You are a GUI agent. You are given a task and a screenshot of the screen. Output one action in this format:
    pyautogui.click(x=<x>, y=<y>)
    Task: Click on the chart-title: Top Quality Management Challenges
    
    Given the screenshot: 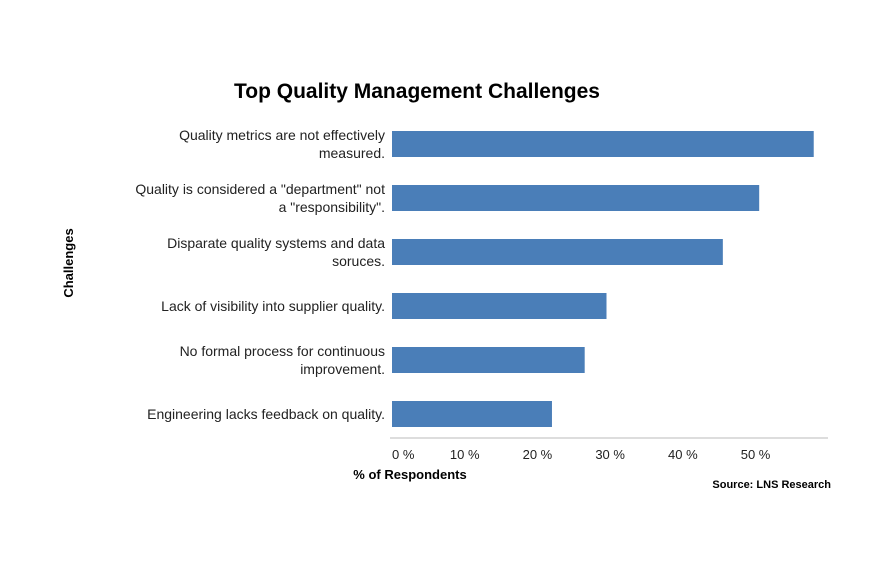 What is the action you would take?
    pyautogui.click(x=417, y=91)
    